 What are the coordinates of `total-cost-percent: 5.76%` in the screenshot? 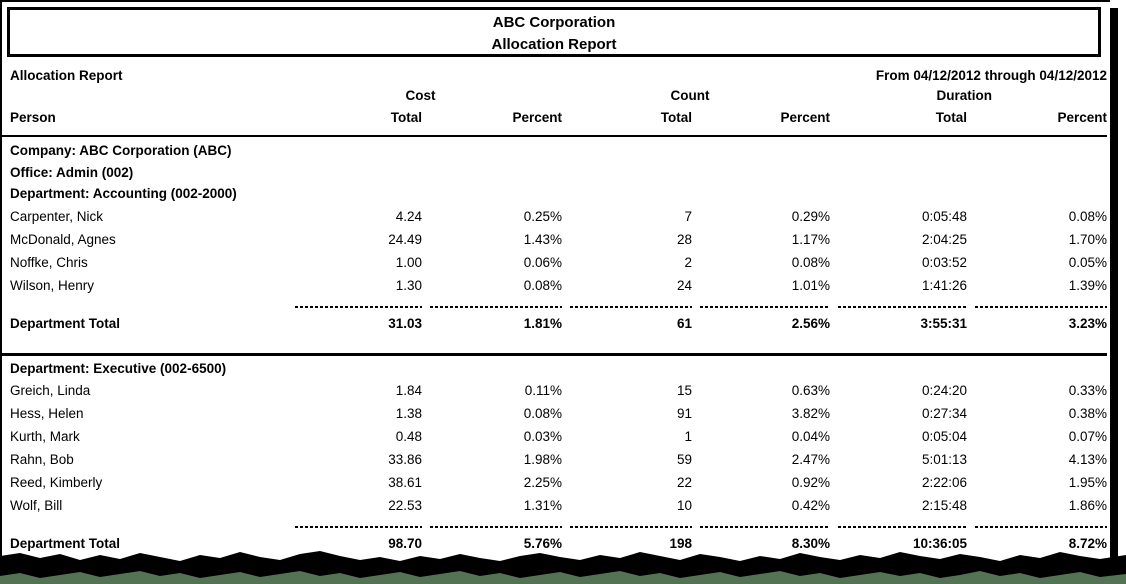 It's located at (542, 543).